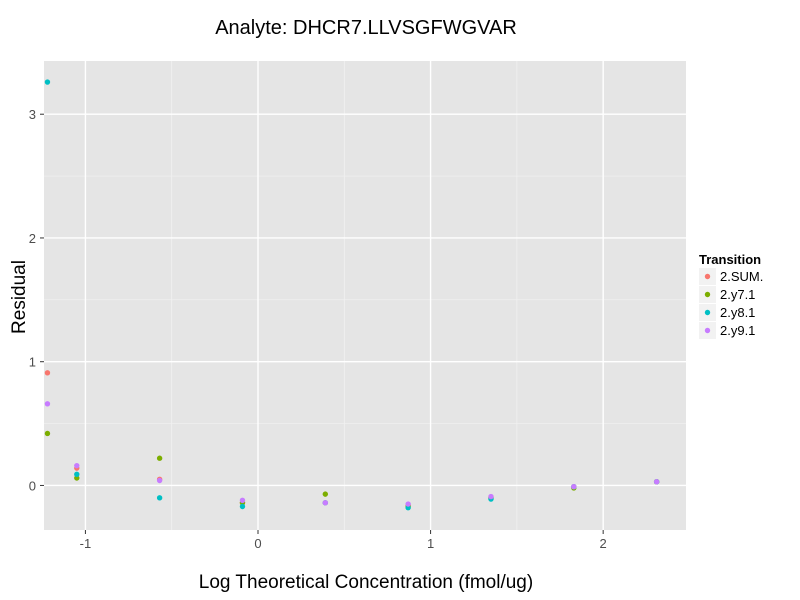  What do you see at coordinates (19, 297) in the screenshot?
I see `y-axis-title: Residual` at bounding box center [19, 297].